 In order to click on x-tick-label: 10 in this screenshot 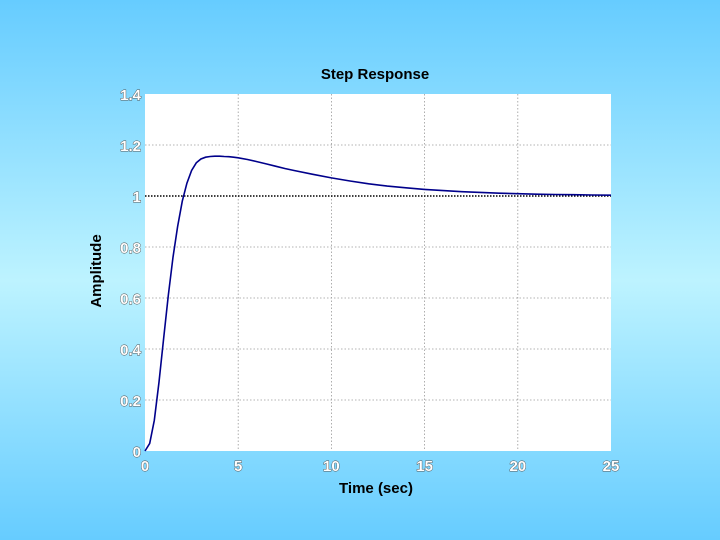, I will do `click(331, 466)`.